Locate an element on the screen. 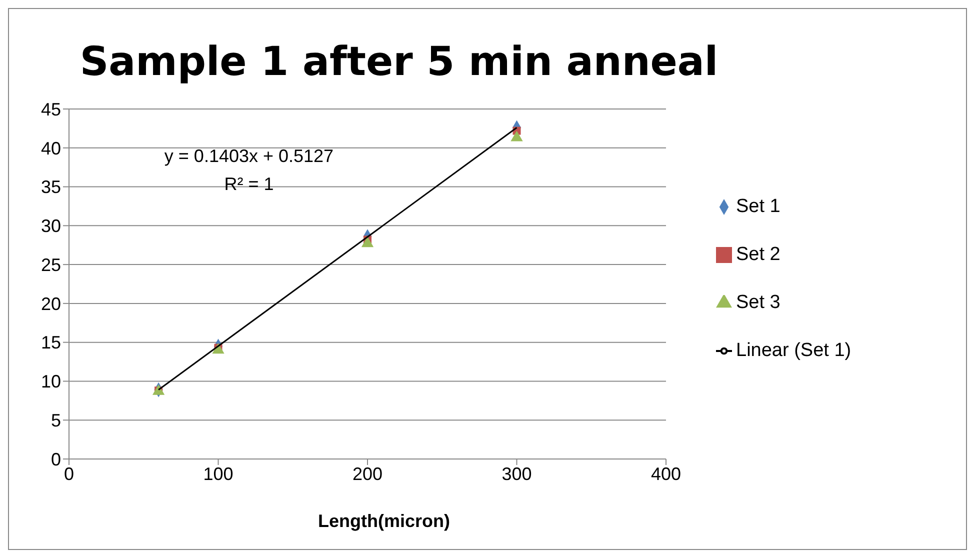 The width and height of the screenshot is (975, 558). annotation: y = 0.1403x + 0.5127 is located at coordinates (249, 156).